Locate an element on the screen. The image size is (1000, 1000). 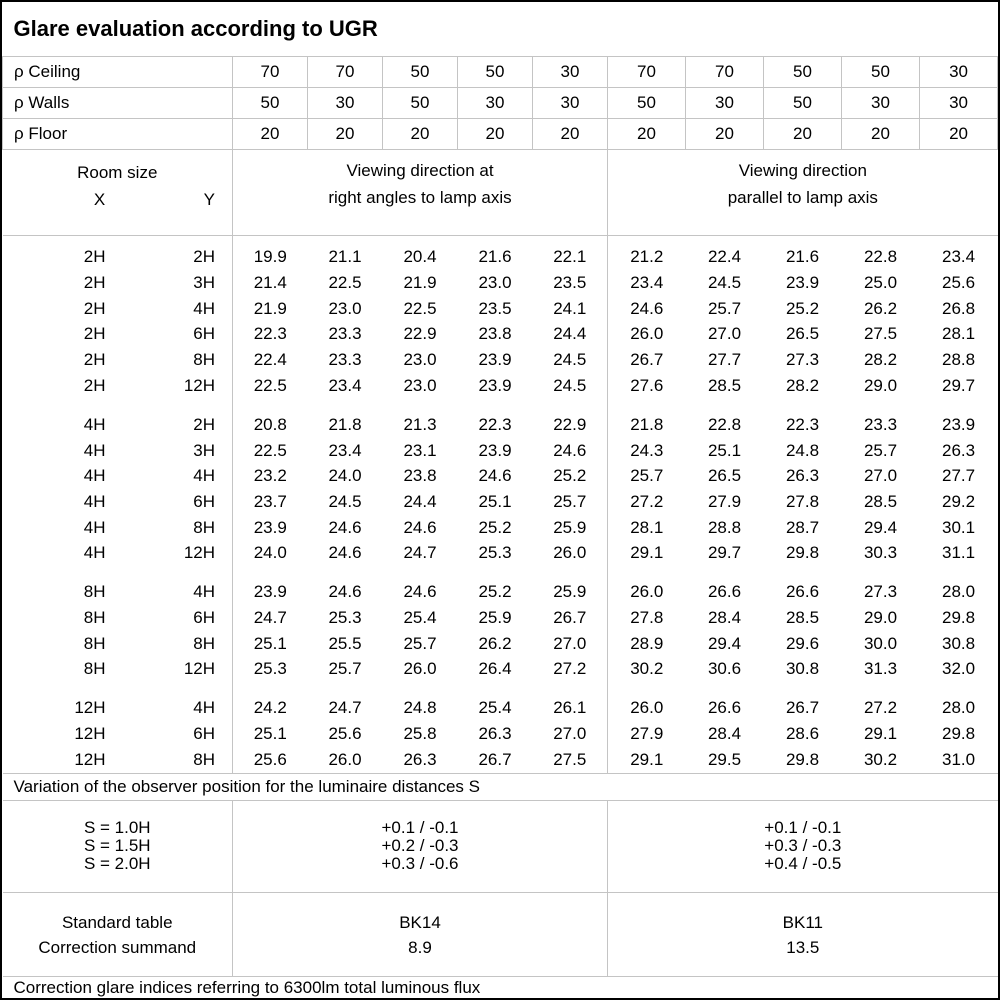
ugr-value-cell: 29.6 is located at coordinates (802, 643).